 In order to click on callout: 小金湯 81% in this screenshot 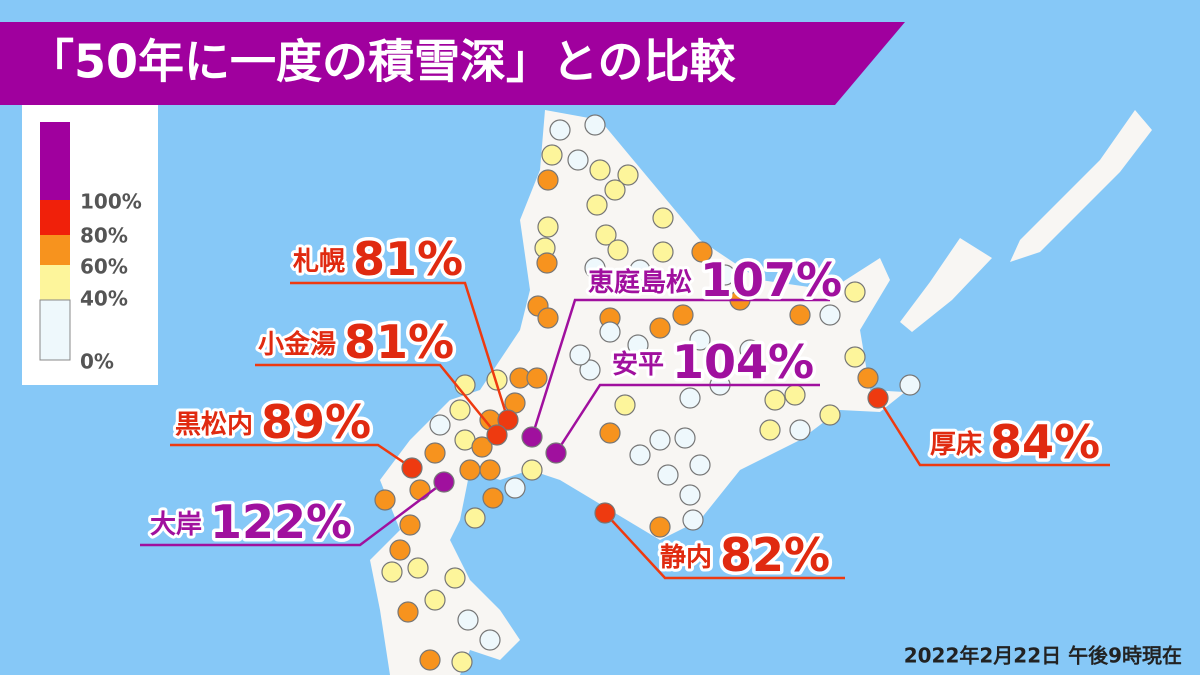, I will do `click(356, 342)`.